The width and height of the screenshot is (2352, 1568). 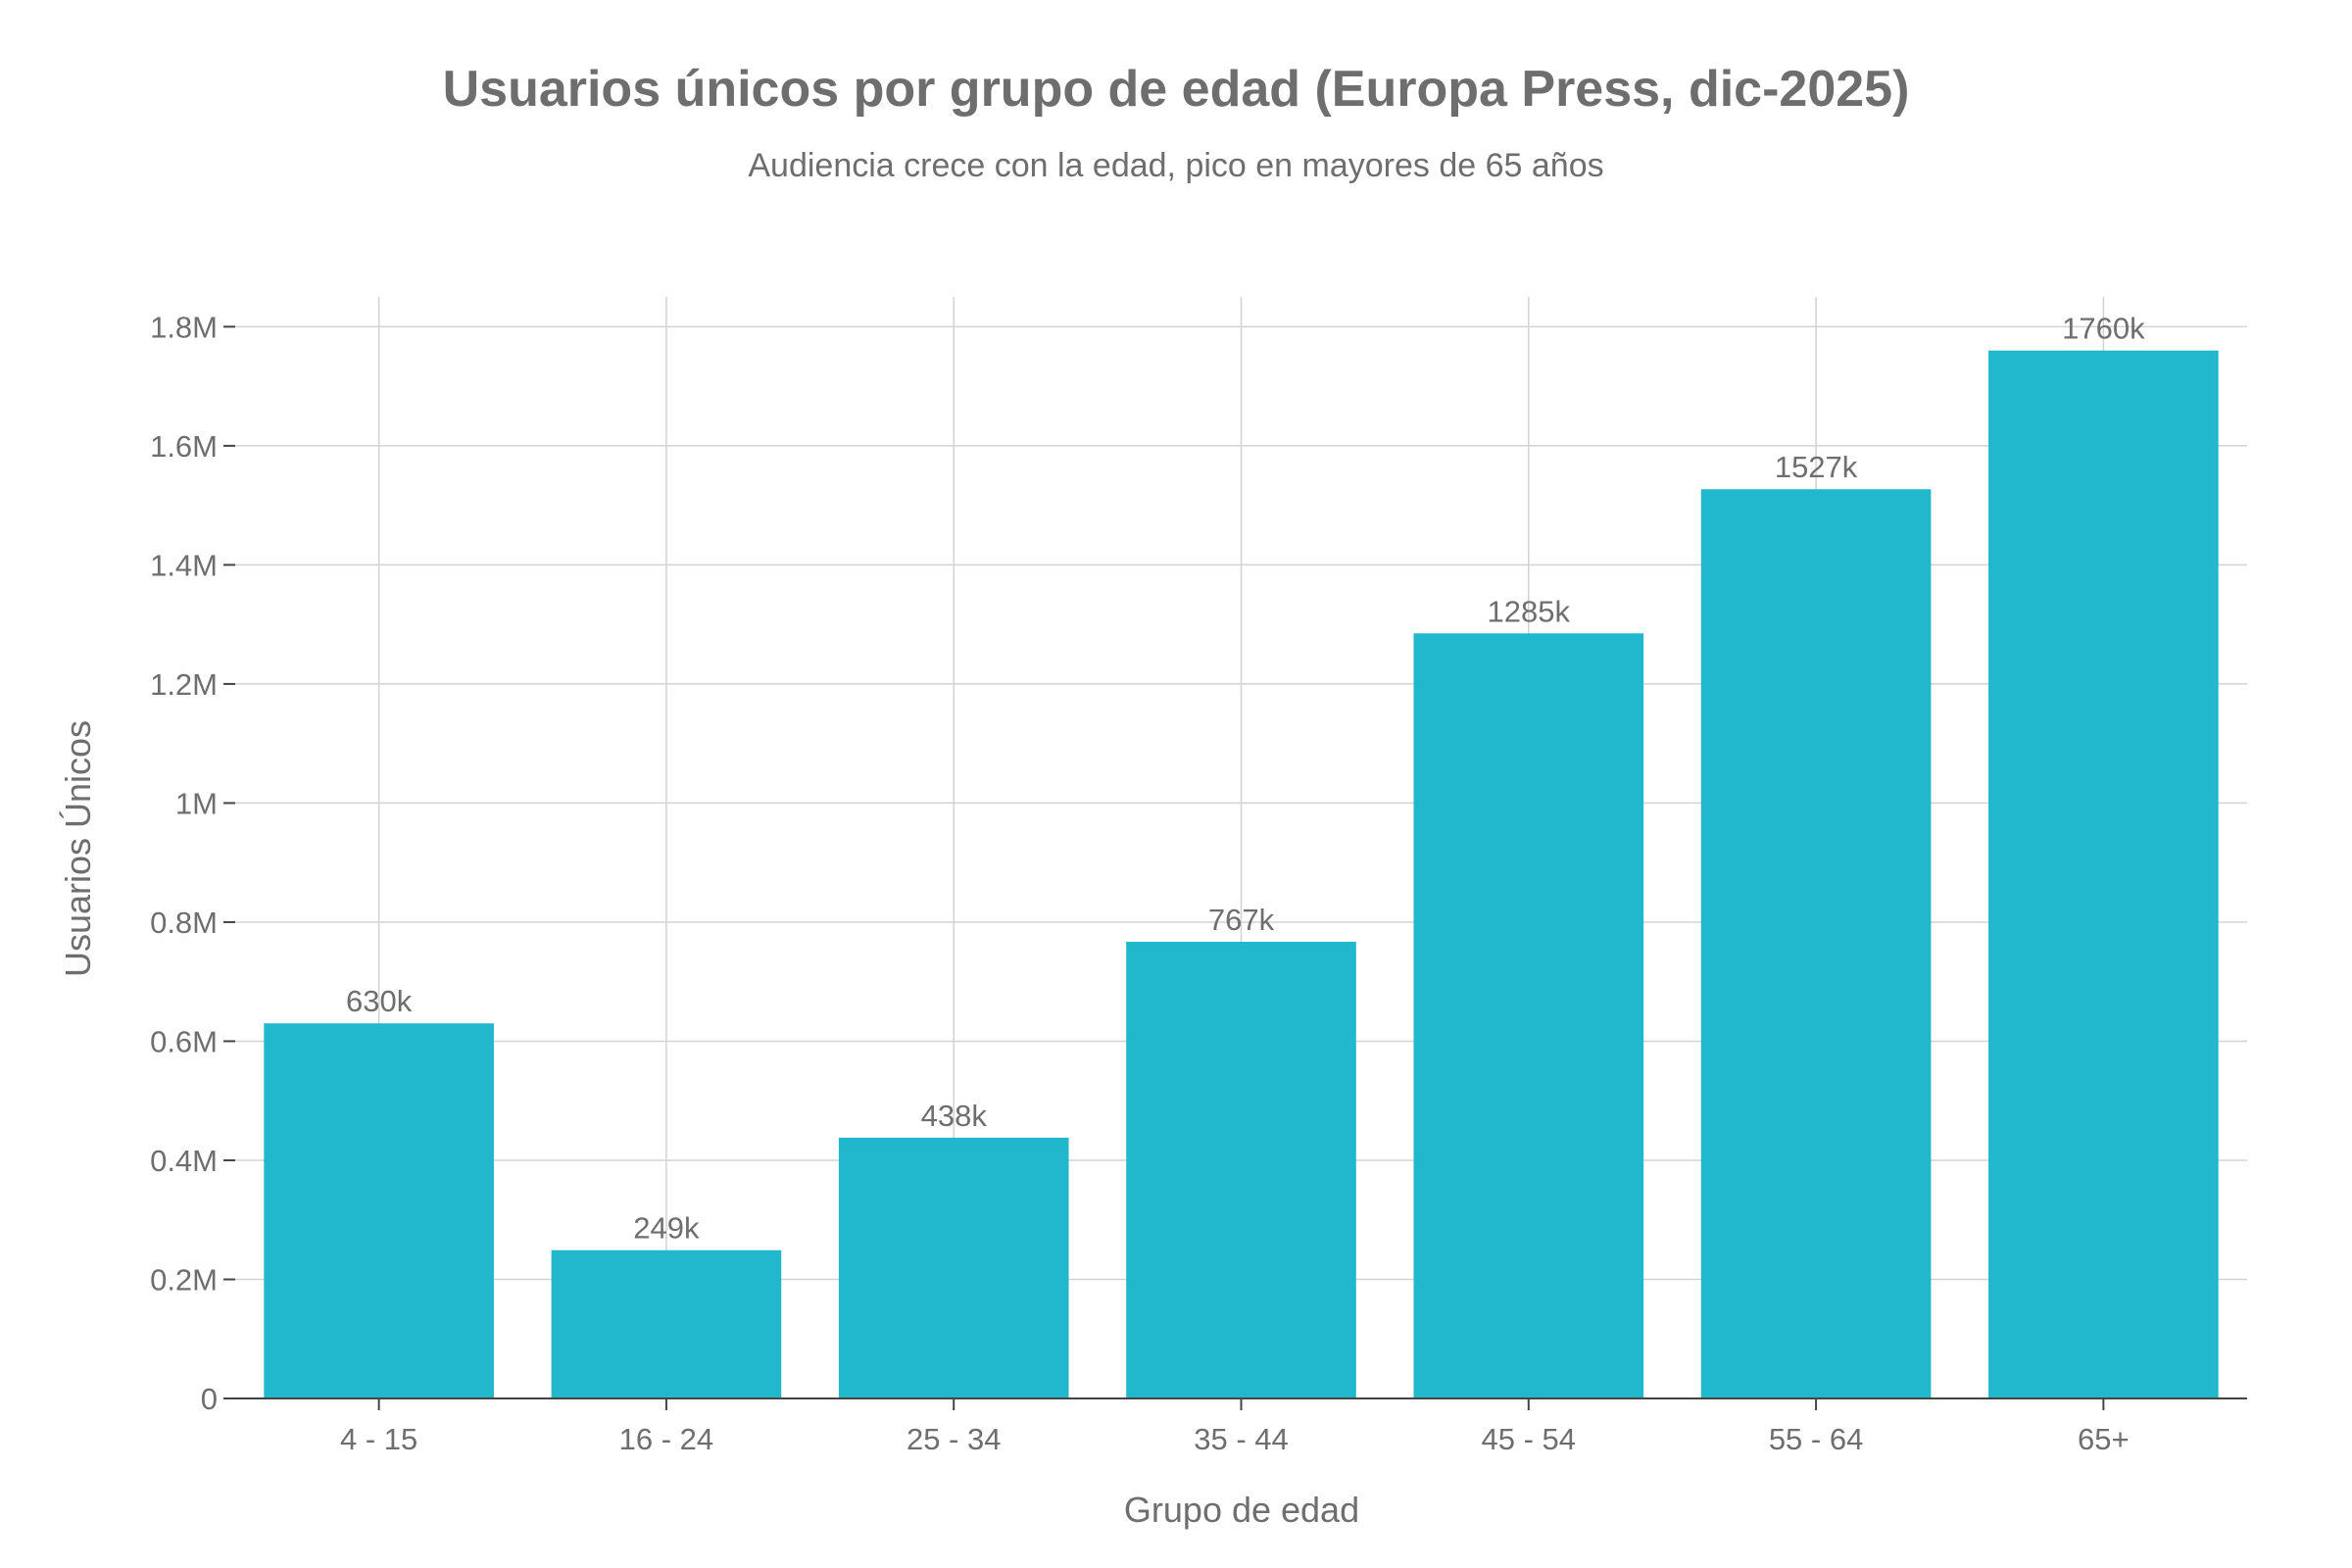 What do you see at coordinates (1241, 1510) in the screenshot?
I see `x-axis-label: Grupo de edad` at bounding box center [1241, 1510].